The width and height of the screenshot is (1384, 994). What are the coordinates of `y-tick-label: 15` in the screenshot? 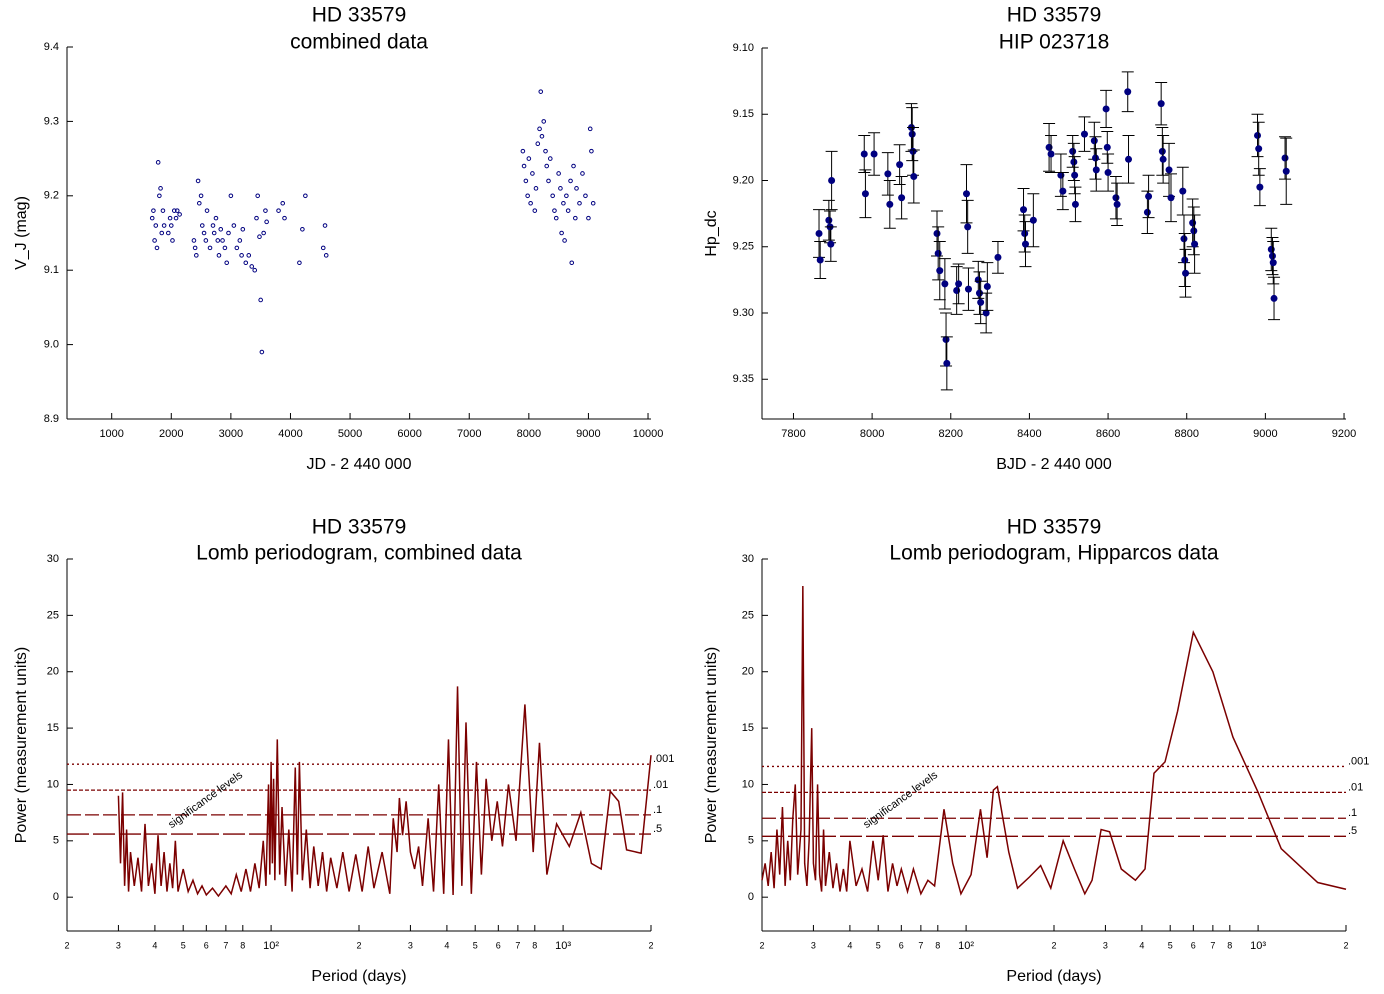 It's located at (748, 728).